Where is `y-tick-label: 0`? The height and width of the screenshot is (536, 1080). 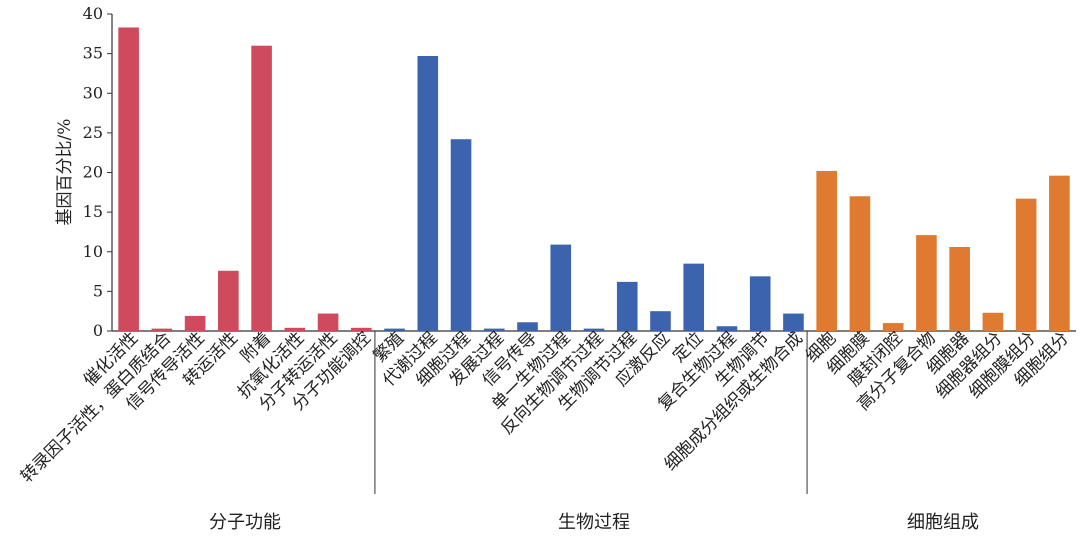
y-tick-label: 0 is located at coordinates (98, 330).